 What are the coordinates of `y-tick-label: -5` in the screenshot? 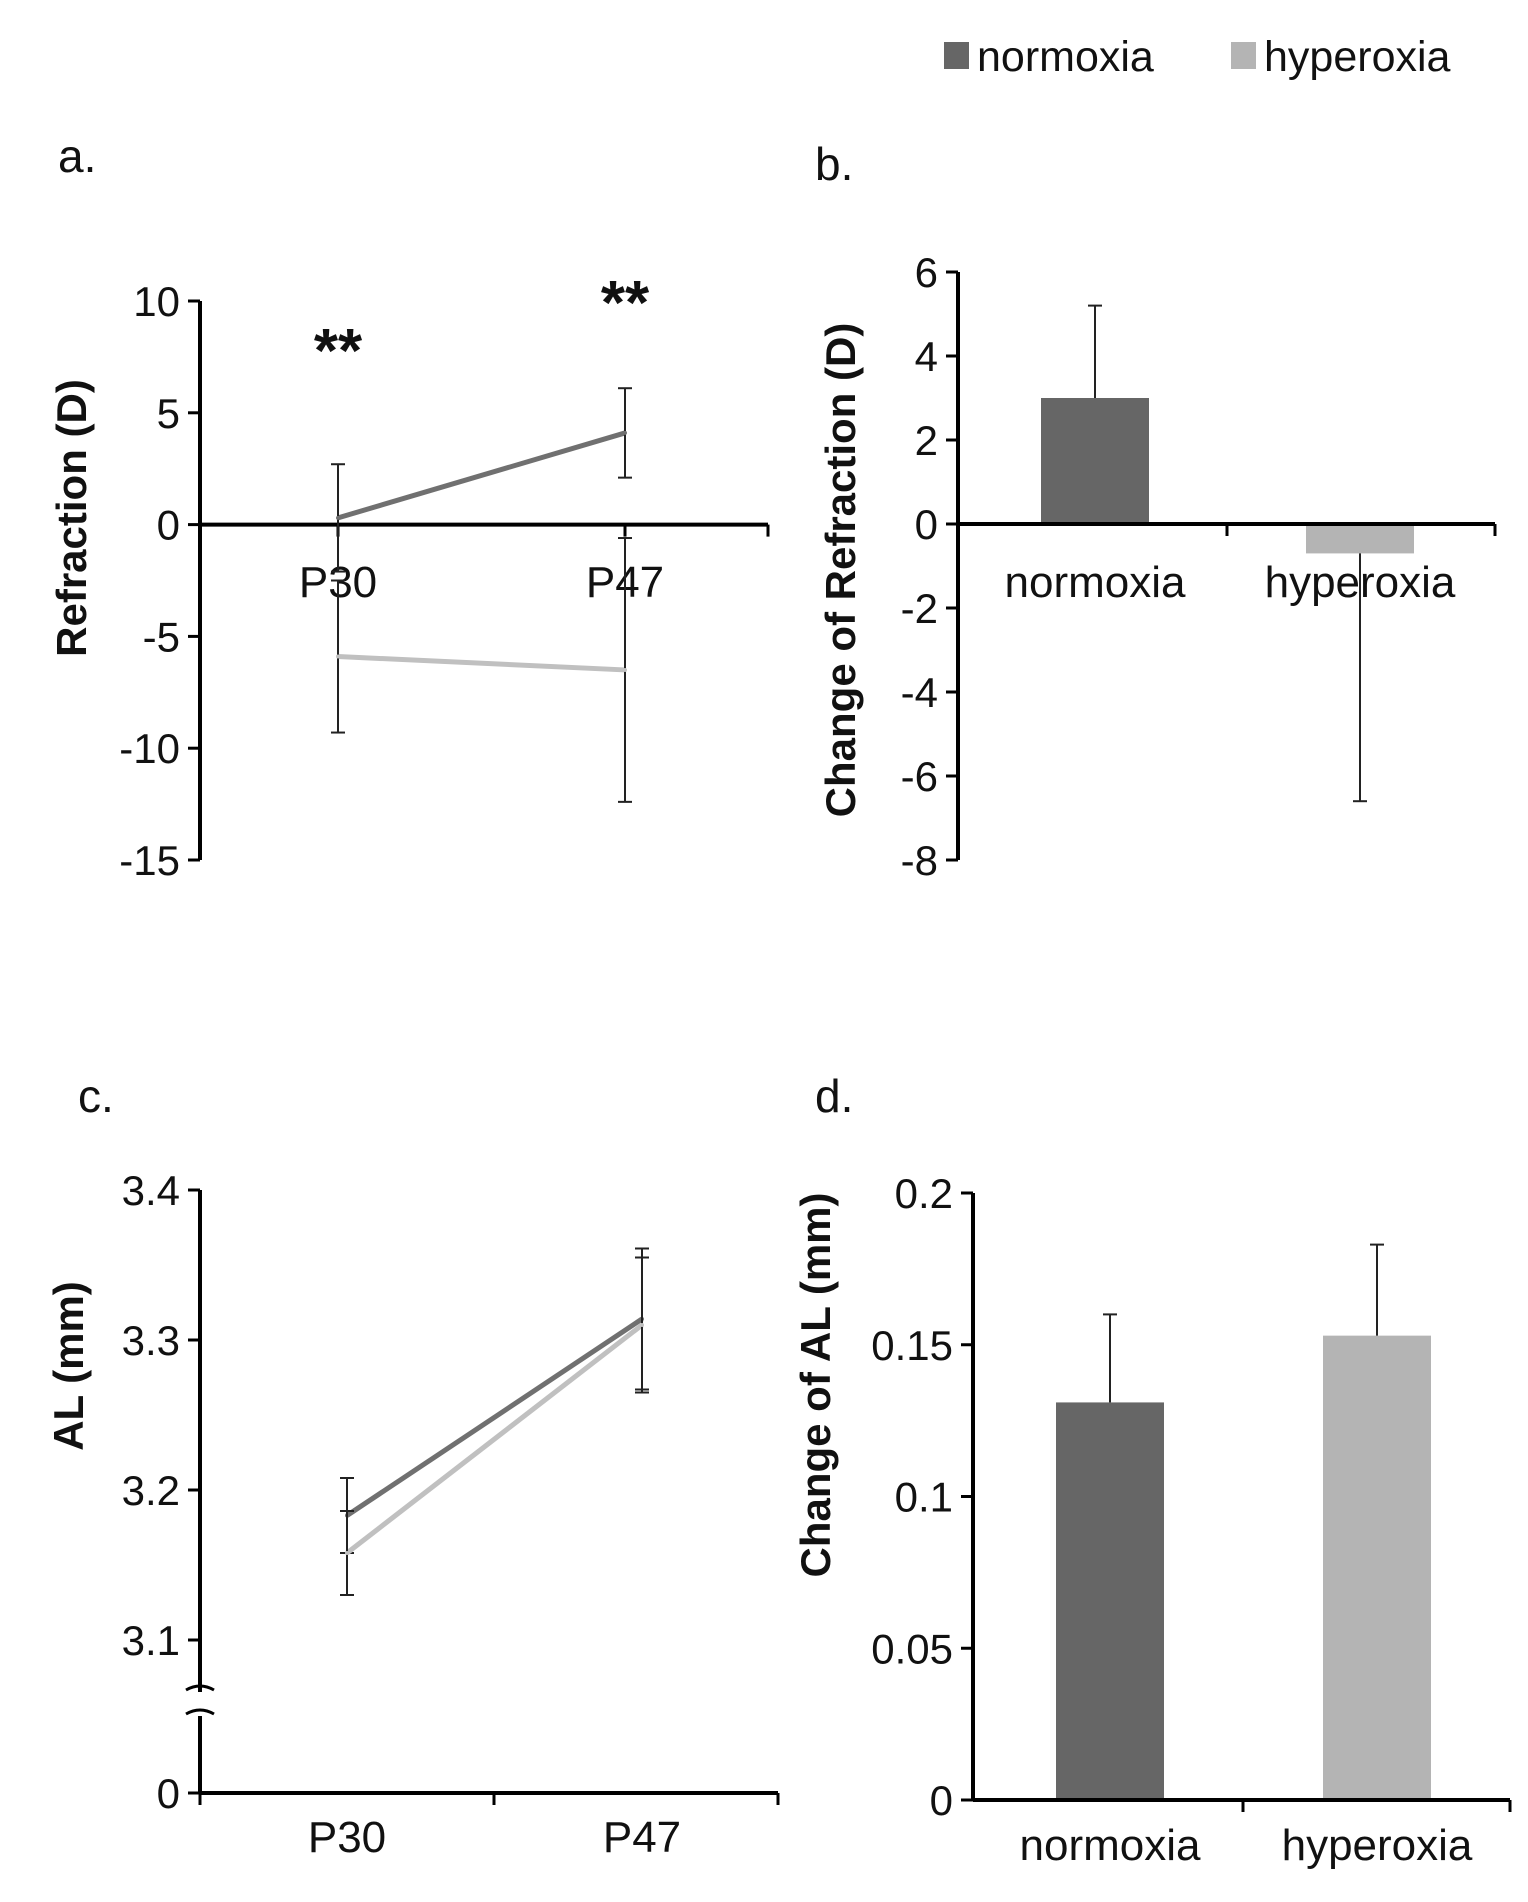 It's located at (161, 636).